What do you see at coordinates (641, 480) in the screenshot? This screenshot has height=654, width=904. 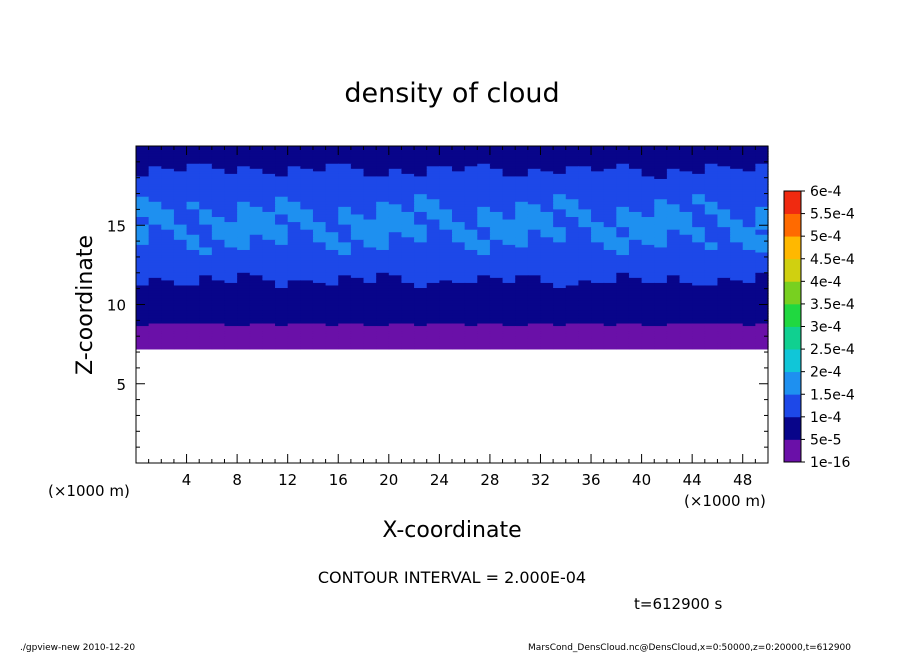 I see `x-tick-label: 40` at bounding box center [641, 480].